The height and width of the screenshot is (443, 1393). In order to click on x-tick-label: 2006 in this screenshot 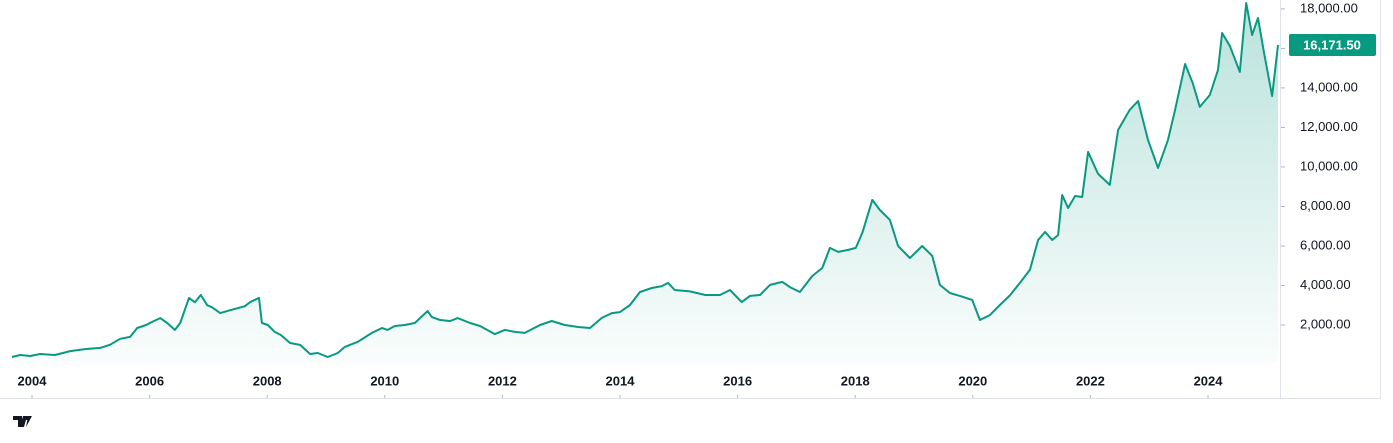, I will do `click(149, 380)`.